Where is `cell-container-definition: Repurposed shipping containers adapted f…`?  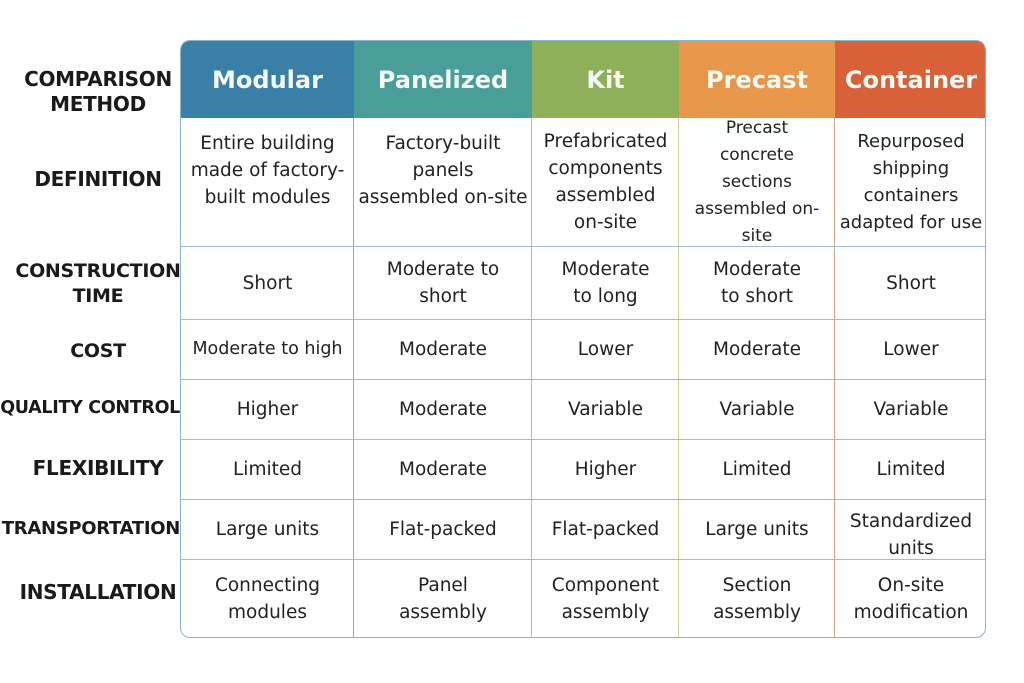 cell-container-definition: Repurposed shipping containers adapted f… is located at coordinates (911, 182).